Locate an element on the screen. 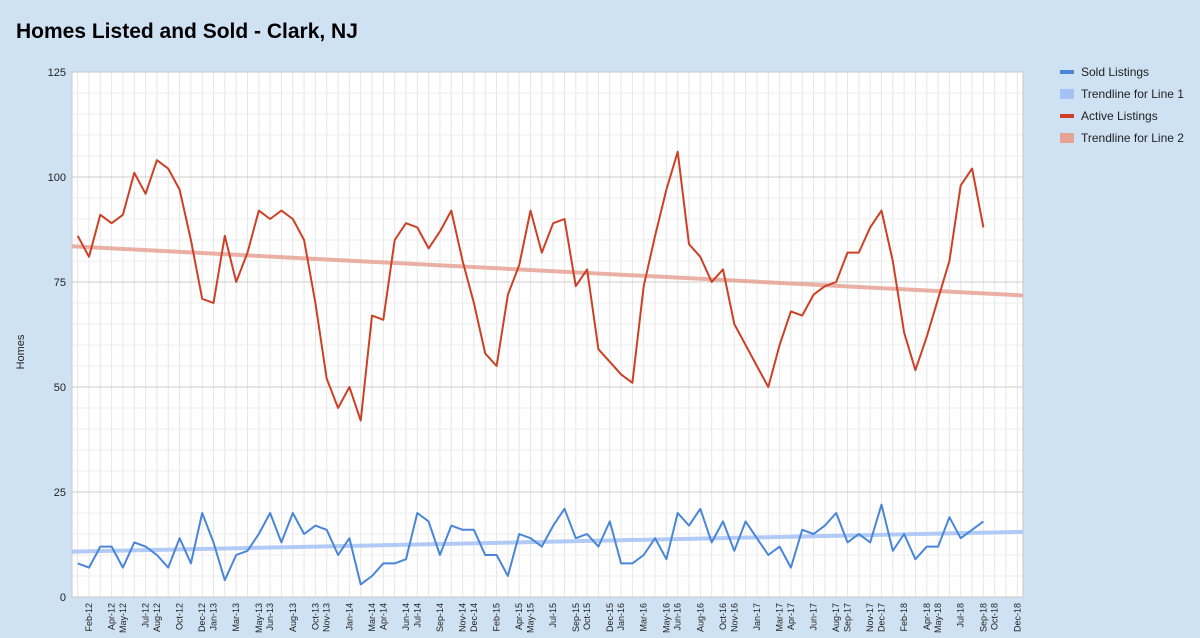 This screenshot has width=1200, height=638. x-tick-label: Jan-16 is located at coordinates (621, 617).